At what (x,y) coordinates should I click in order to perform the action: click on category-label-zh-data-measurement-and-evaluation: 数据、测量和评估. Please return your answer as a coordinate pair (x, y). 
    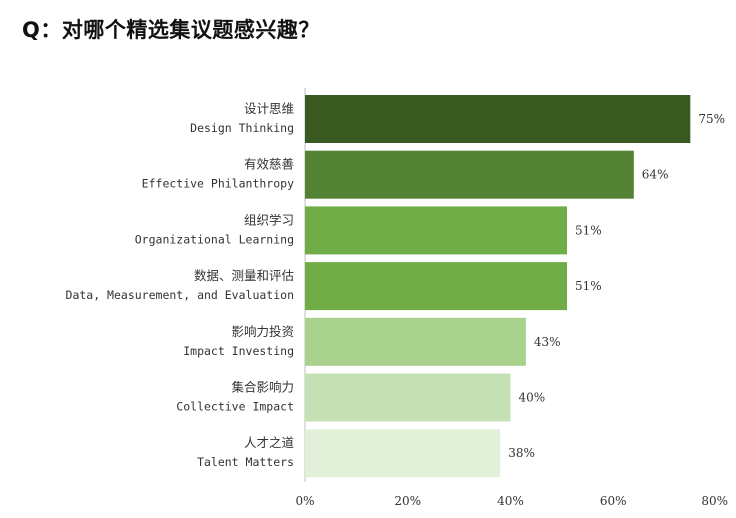
    Looking at the image, I should click on (244, 275).